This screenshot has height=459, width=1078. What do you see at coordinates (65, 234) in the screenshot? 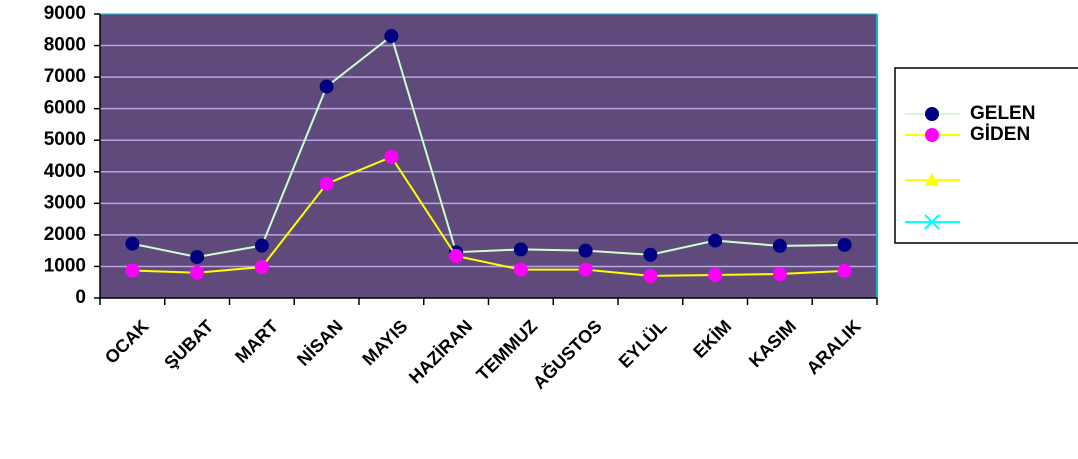
I see `y-tick-label: 2000` at bounding box center [65, 234].